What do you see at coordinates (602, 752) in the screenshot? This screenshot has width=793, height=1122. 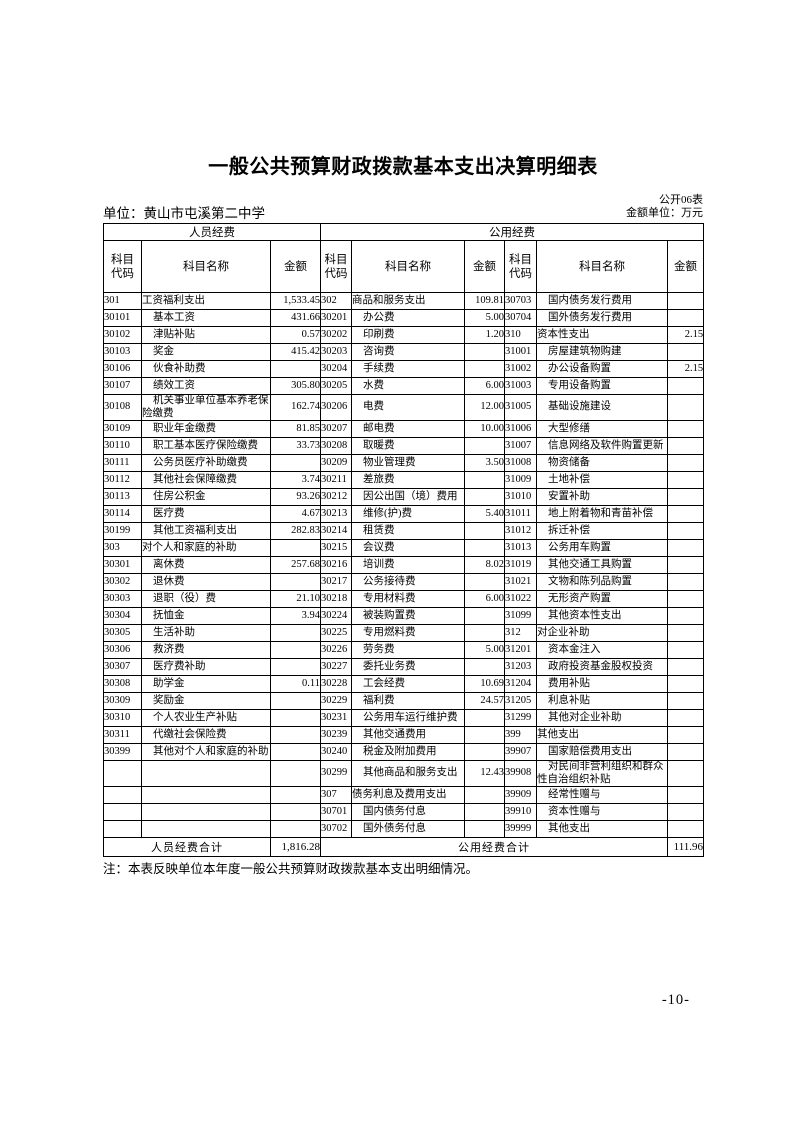 I see `subject-name-cell: 国家赔偿费用支出` at bounding box center [602, 752].